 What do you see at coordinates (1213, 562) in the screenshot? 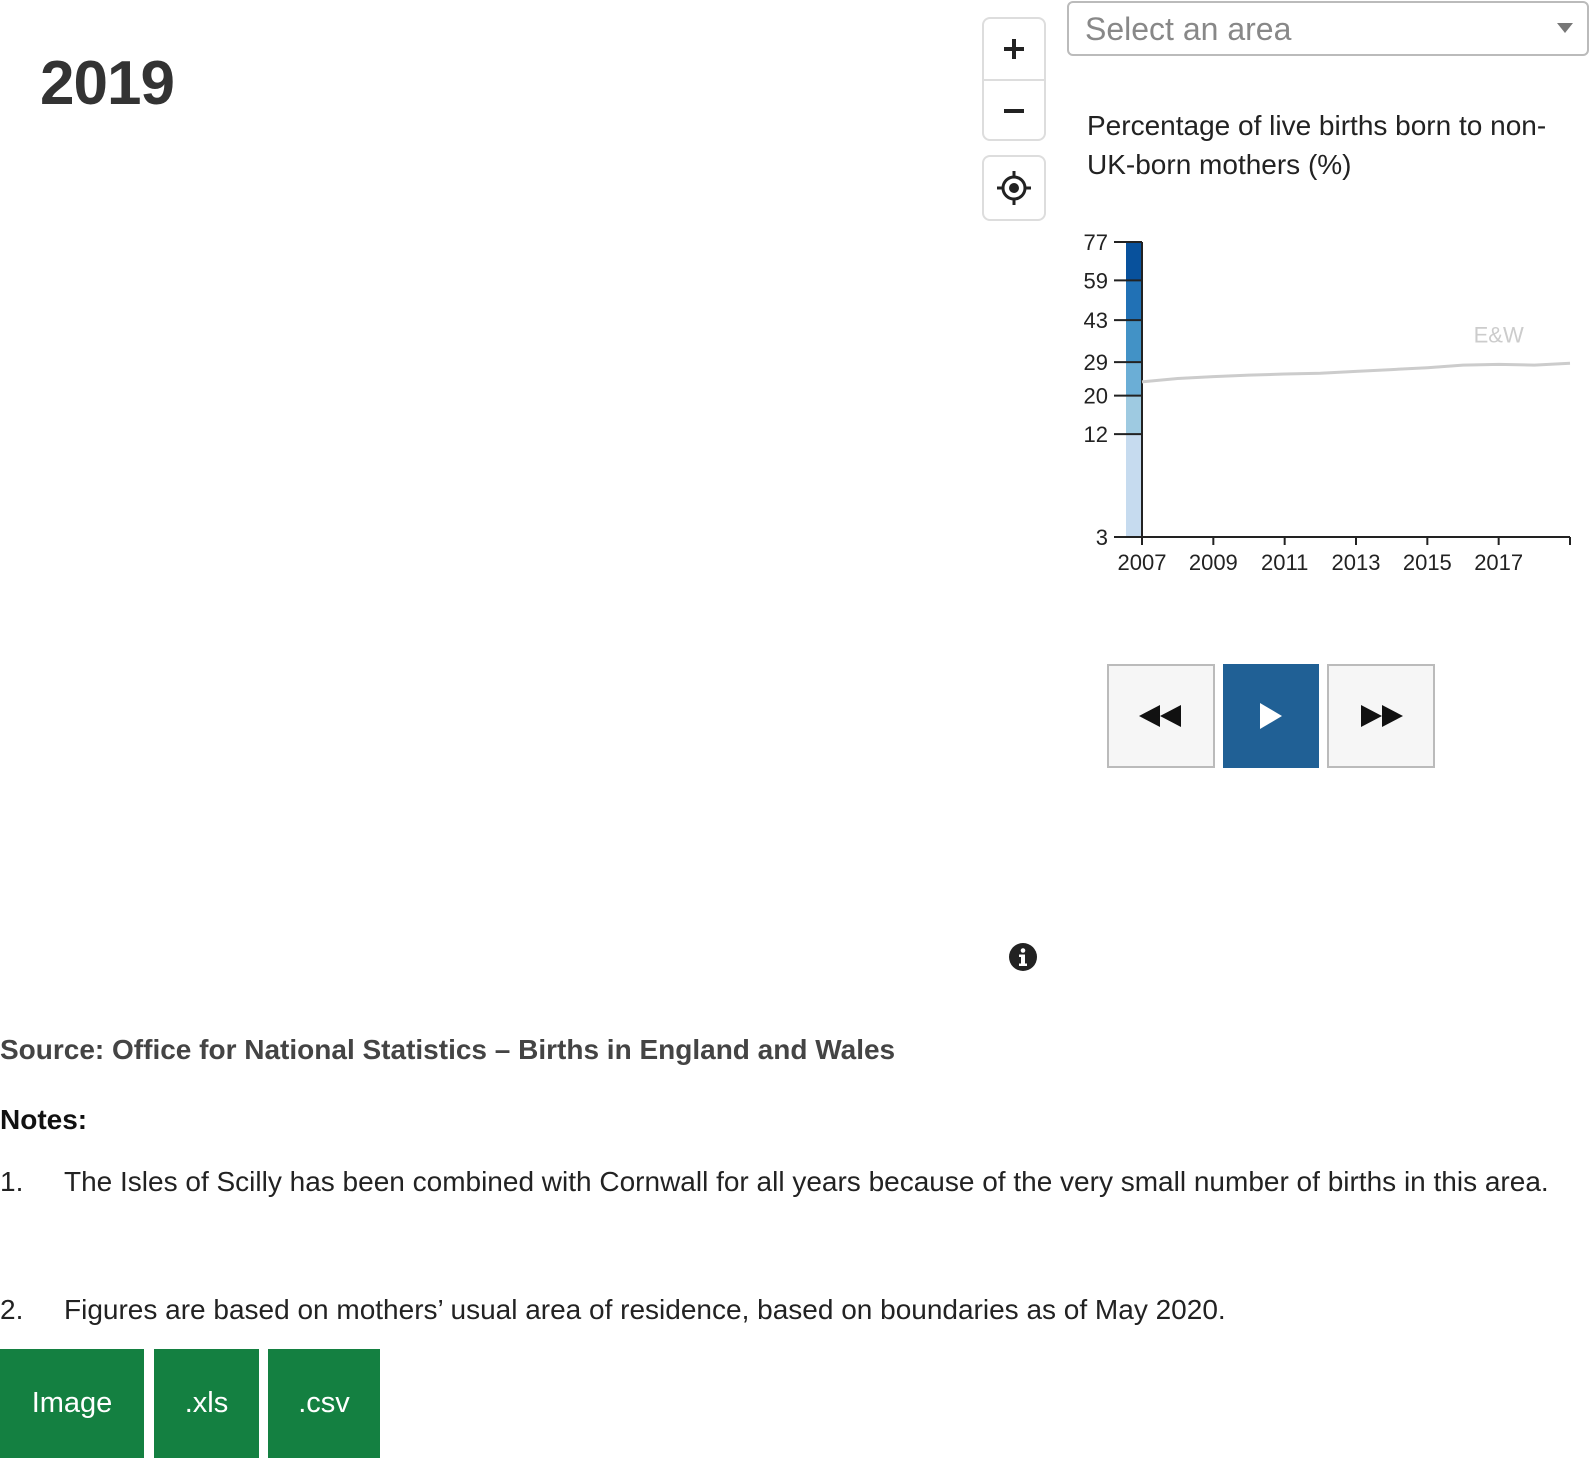
I see `x-tick-label: 2009` at bounding box center [1213, 562].